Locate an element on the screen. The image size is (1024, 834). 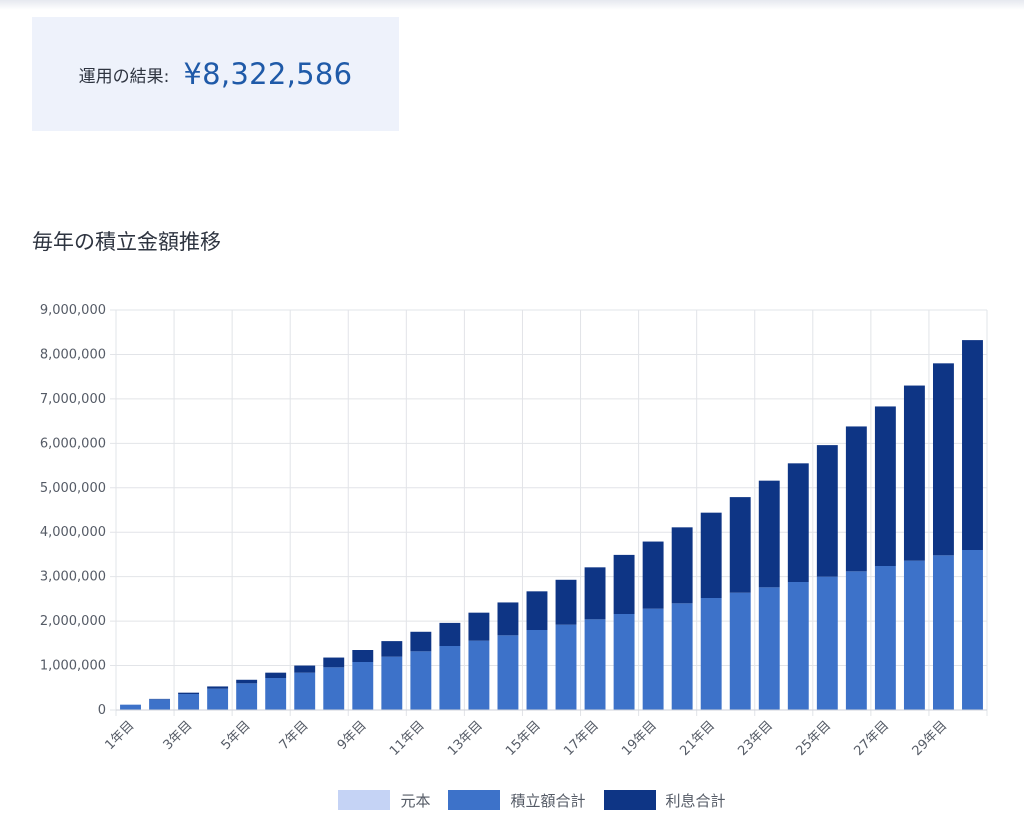
y-tick-label: 7,000,000 is located at coordinates (73, 399).